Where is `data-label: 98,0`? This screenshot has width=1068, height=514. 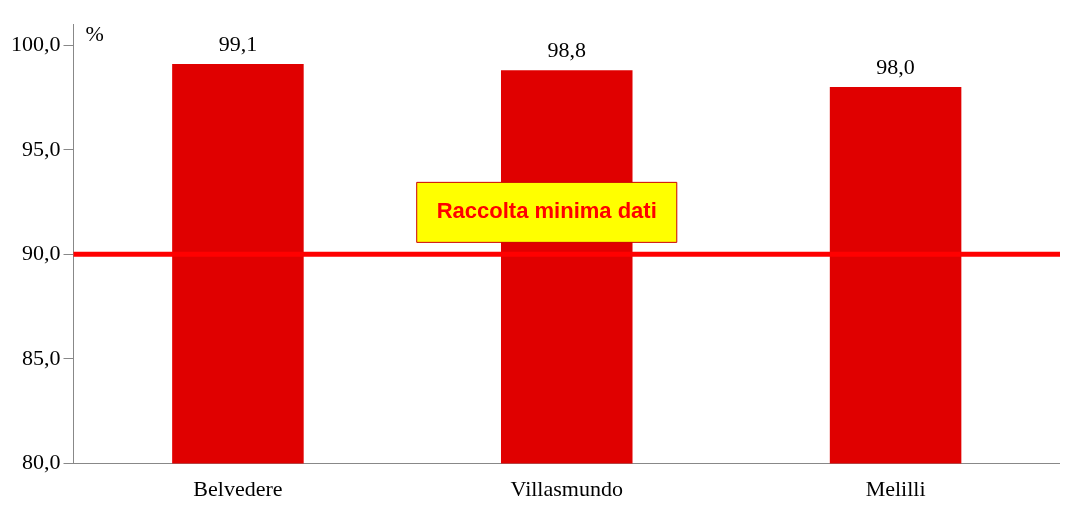
data-label: 98,0 is located at coordinates (895, 66).